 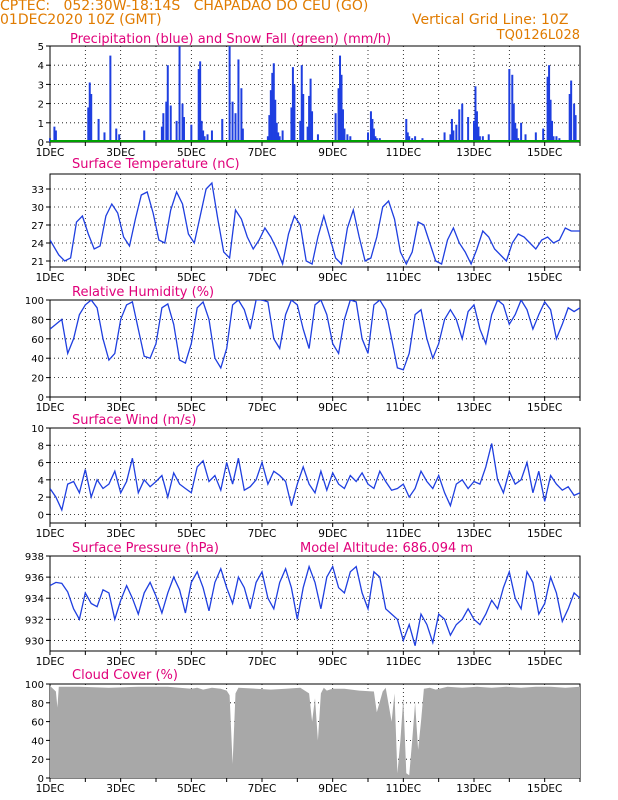 What do you see at coordinates (262, 153) in the screenshot?
I see `precip-xtick-label: 7DEC` at bounding box center [262, 153].